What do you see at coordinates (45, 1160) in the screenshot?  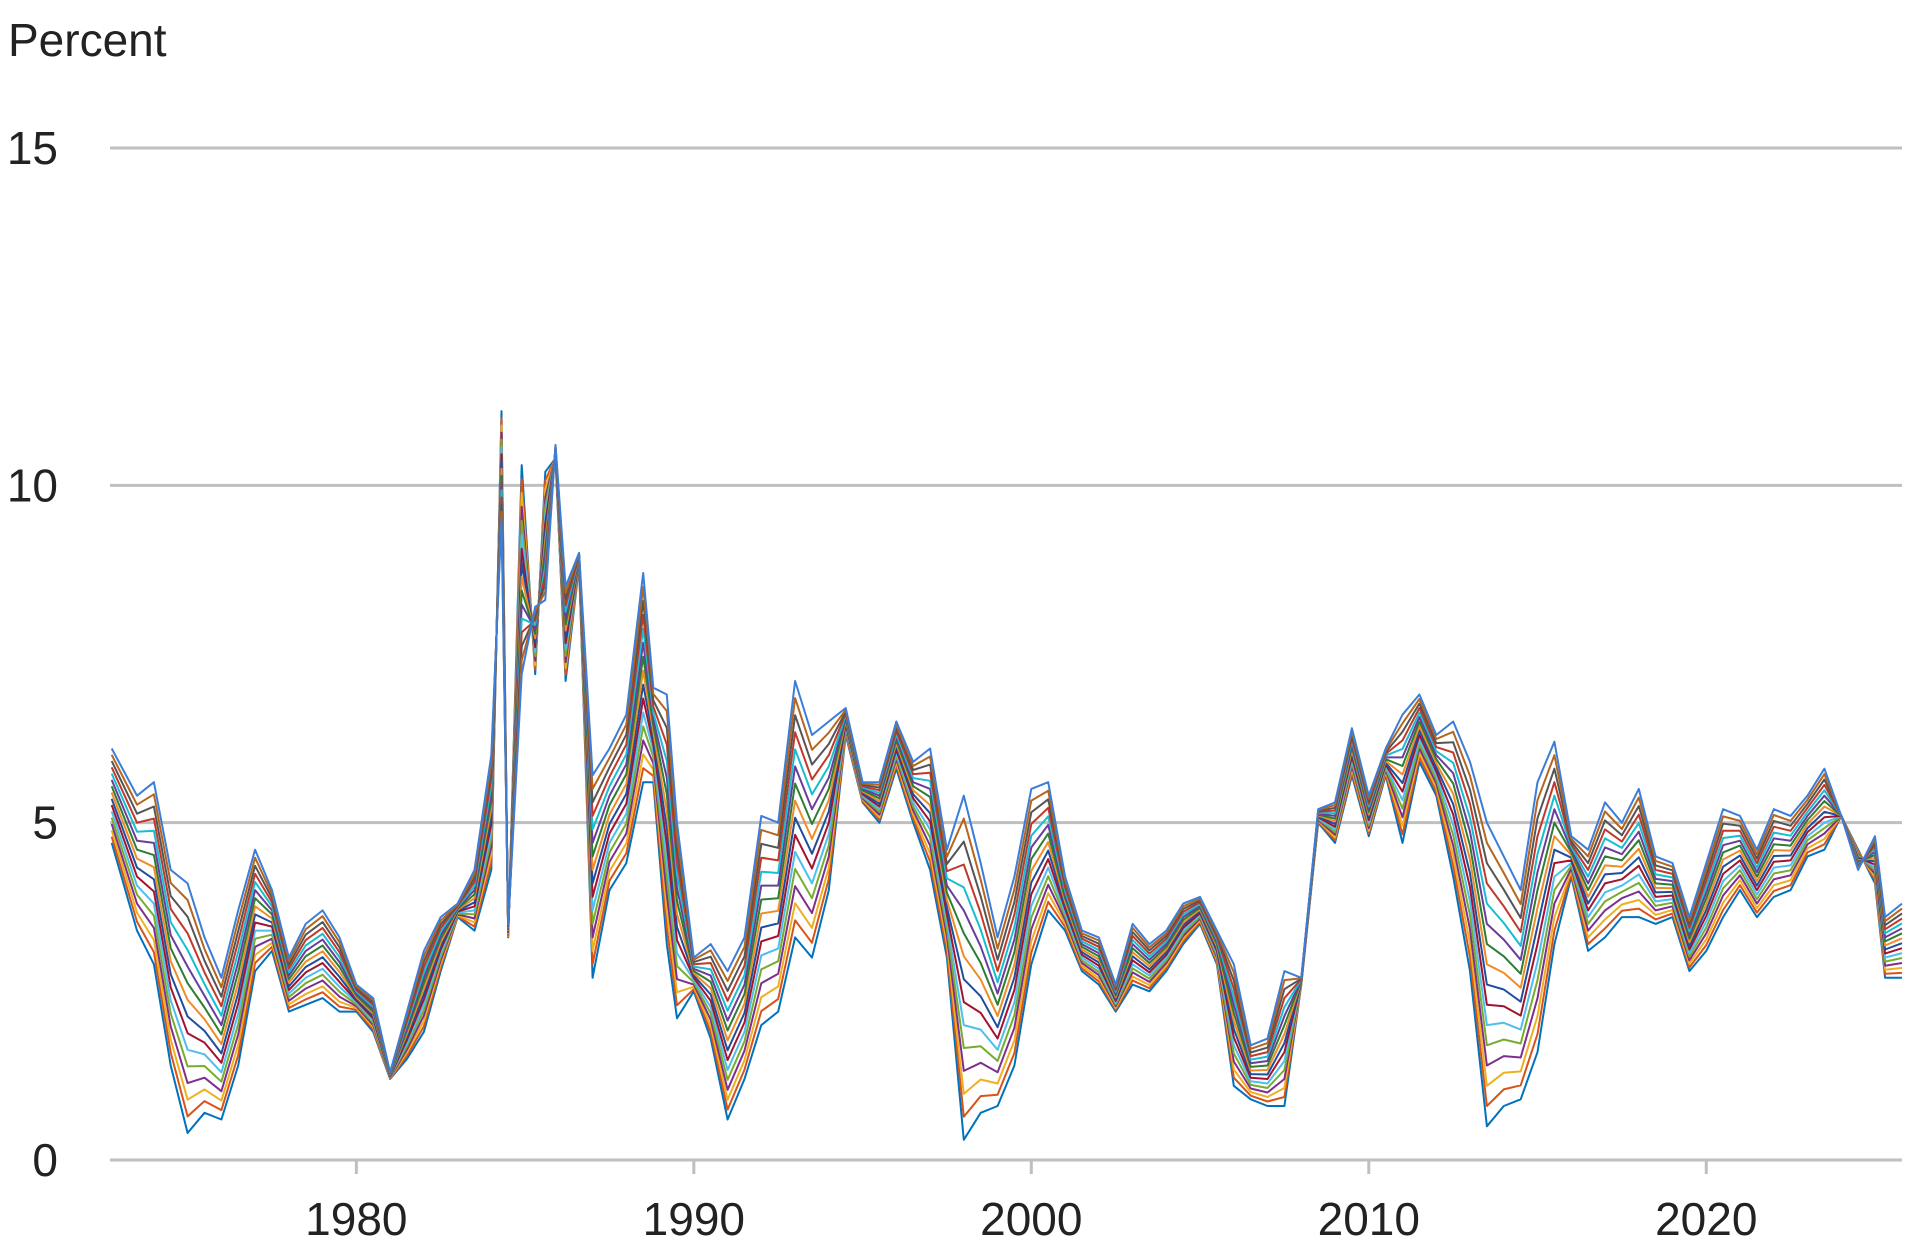 I see `y-tick-label-0: 0` at bounding box center [45, 1160].